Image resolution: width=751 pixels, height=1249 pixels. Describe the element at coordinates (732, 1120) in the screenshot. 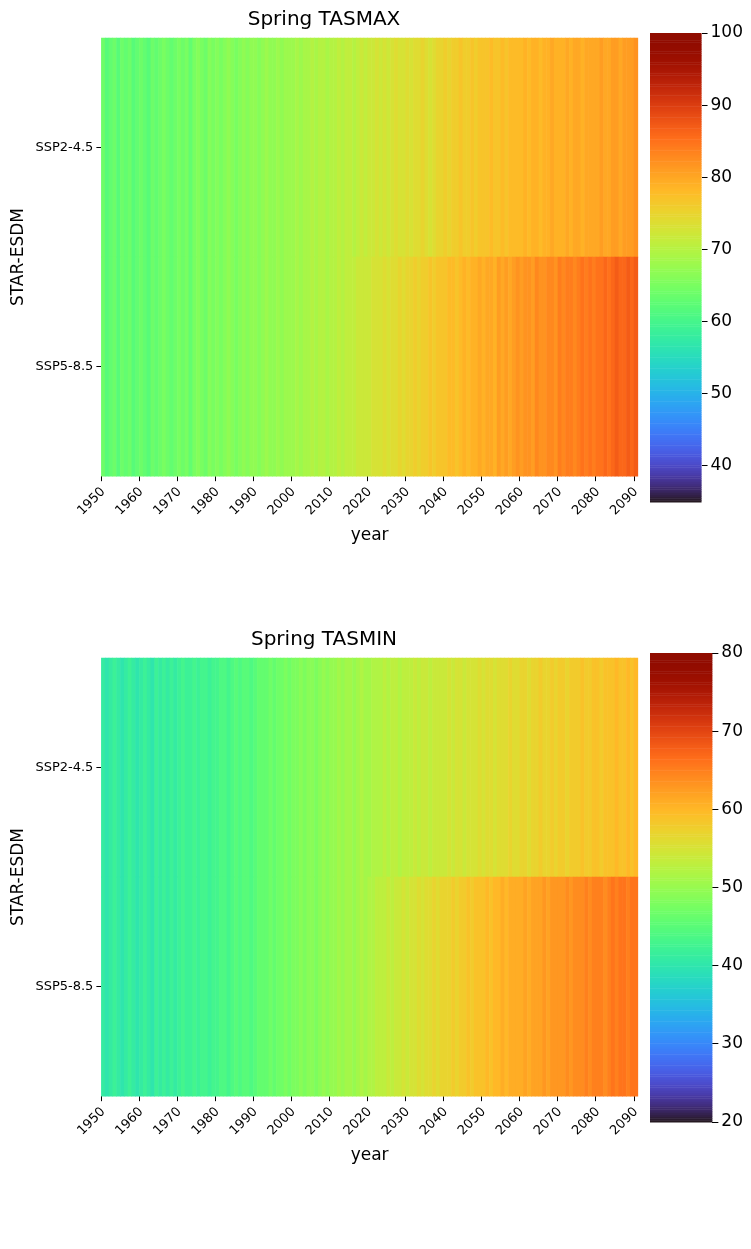

I see `color-bar-label: 20` at that location.